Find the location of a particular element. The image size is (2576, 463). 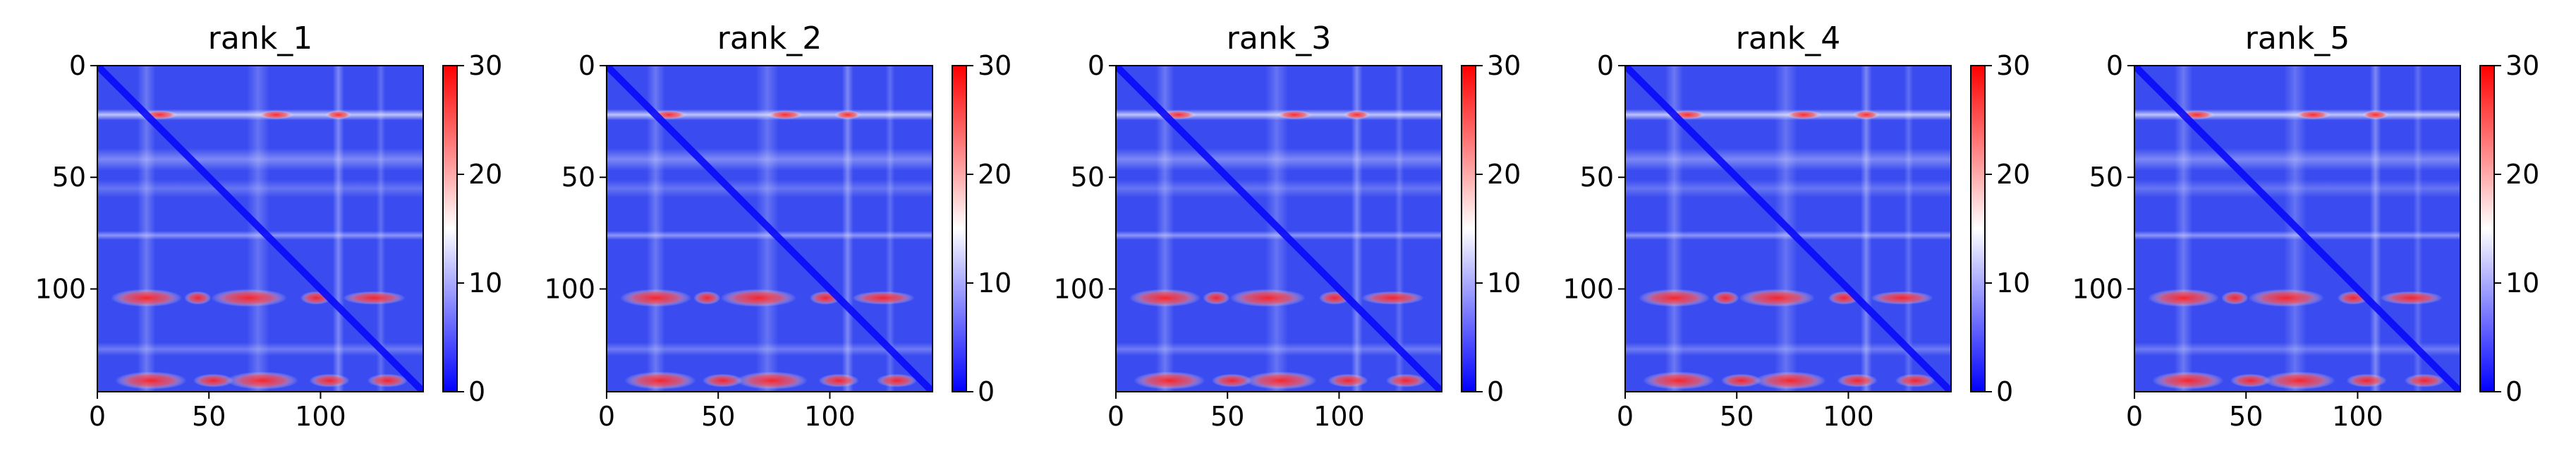

panel-title: rank_1 is located at coordinates (260, 38).